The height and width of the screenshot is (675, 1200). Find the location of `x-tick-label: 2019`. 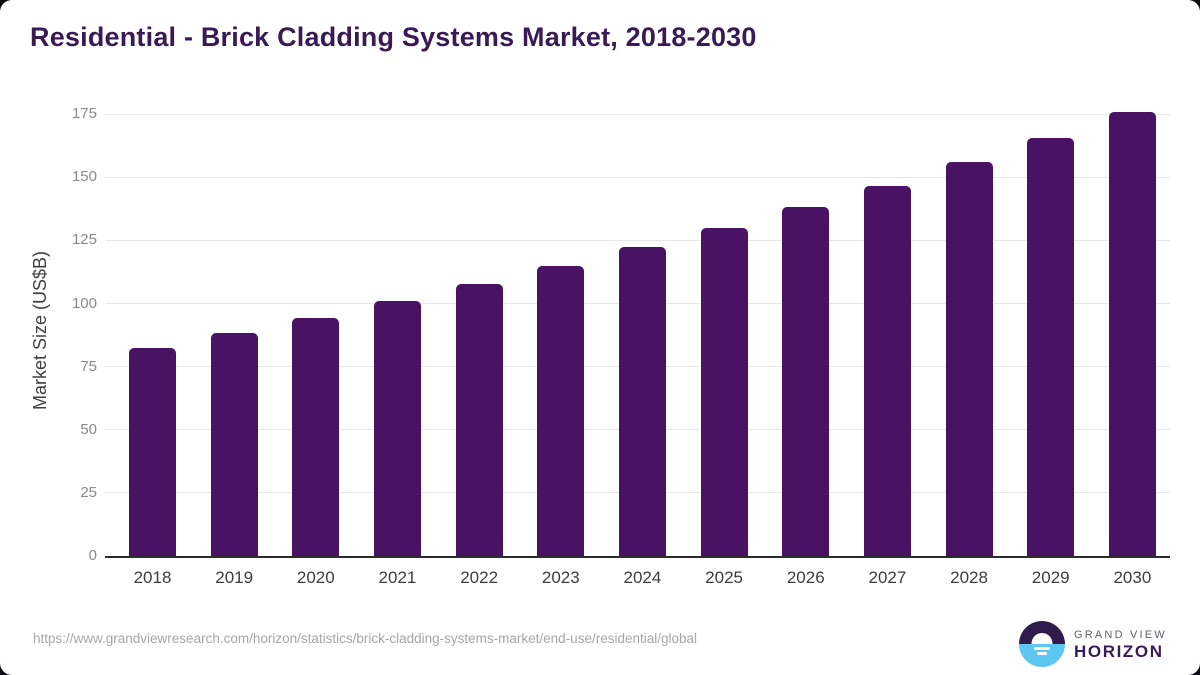

x-tick-label: 2019 is located at coordinates (234, 577).